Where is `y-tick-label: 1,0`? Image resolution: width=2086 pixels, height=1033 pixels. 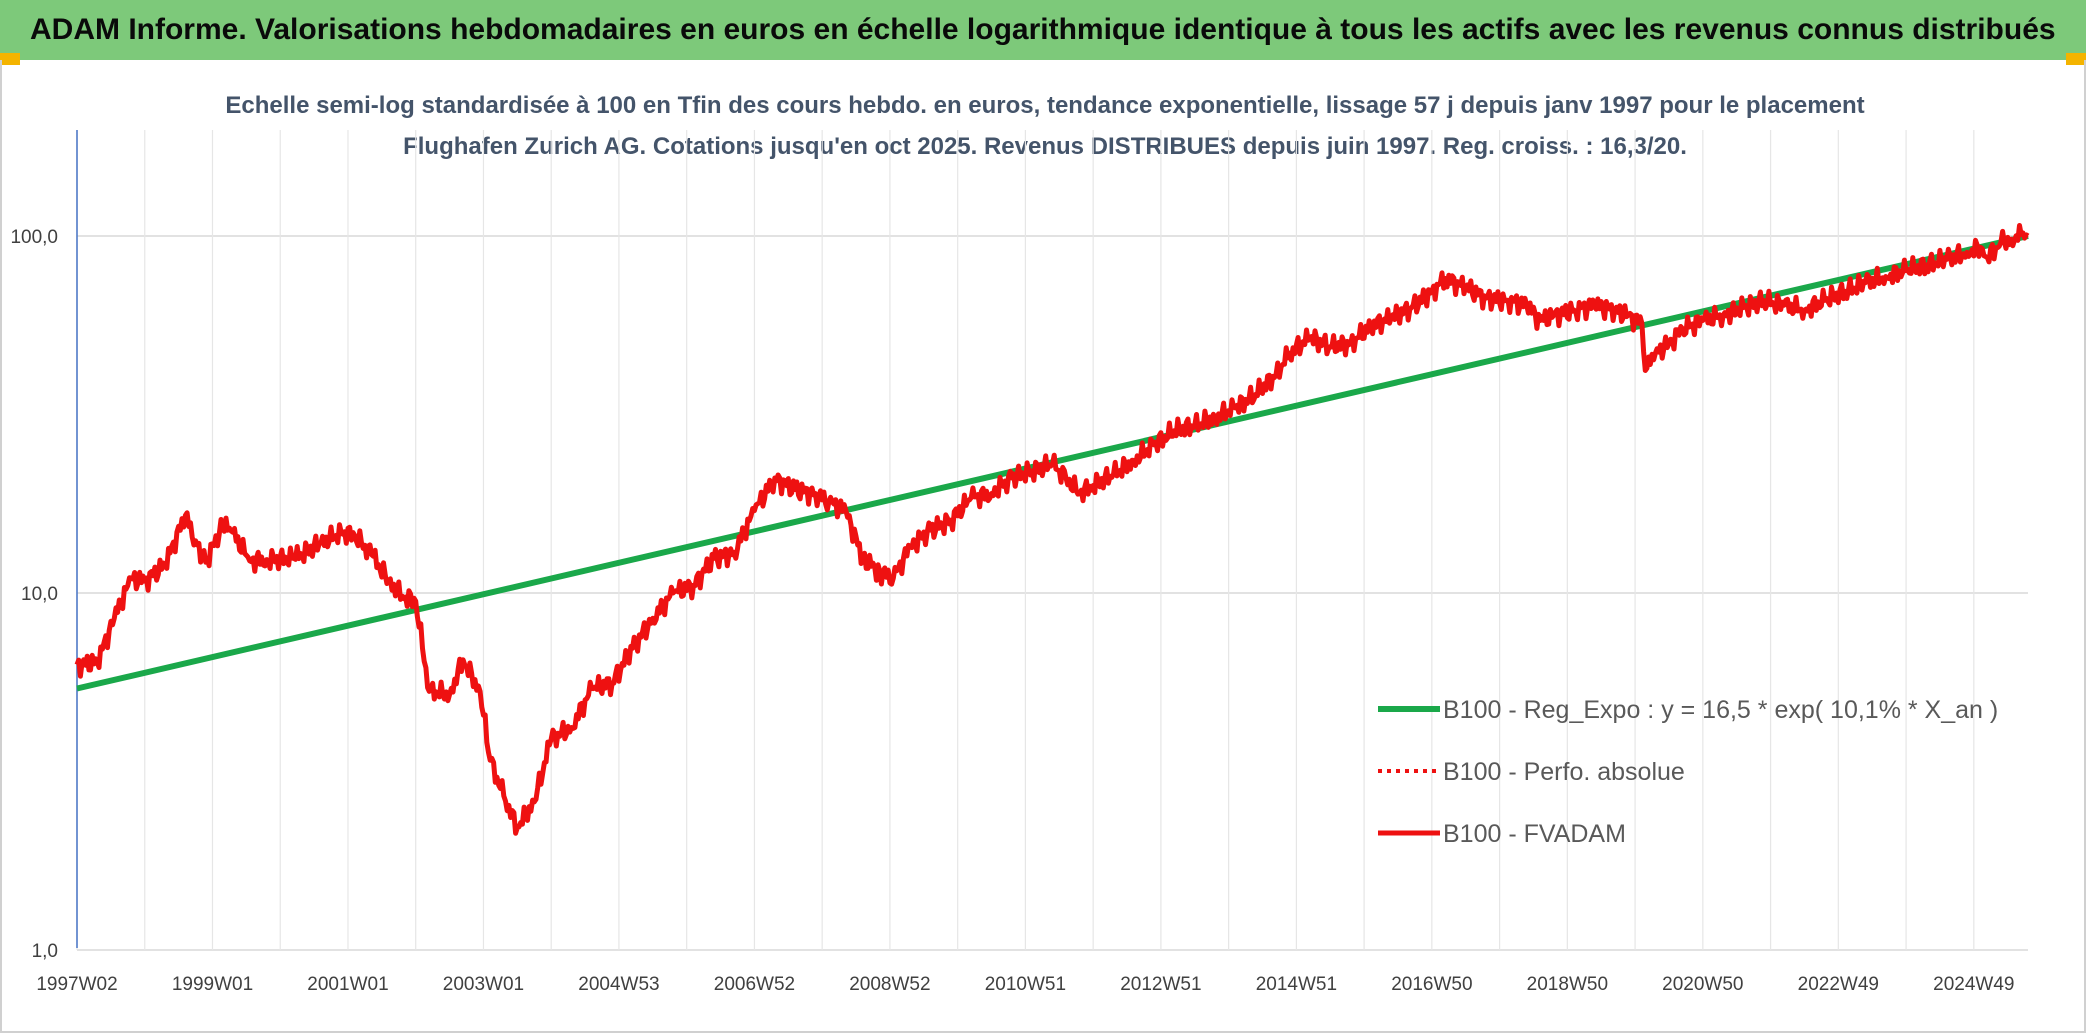 y-tick-label: 1,0 is located at coordinates (45, 951).